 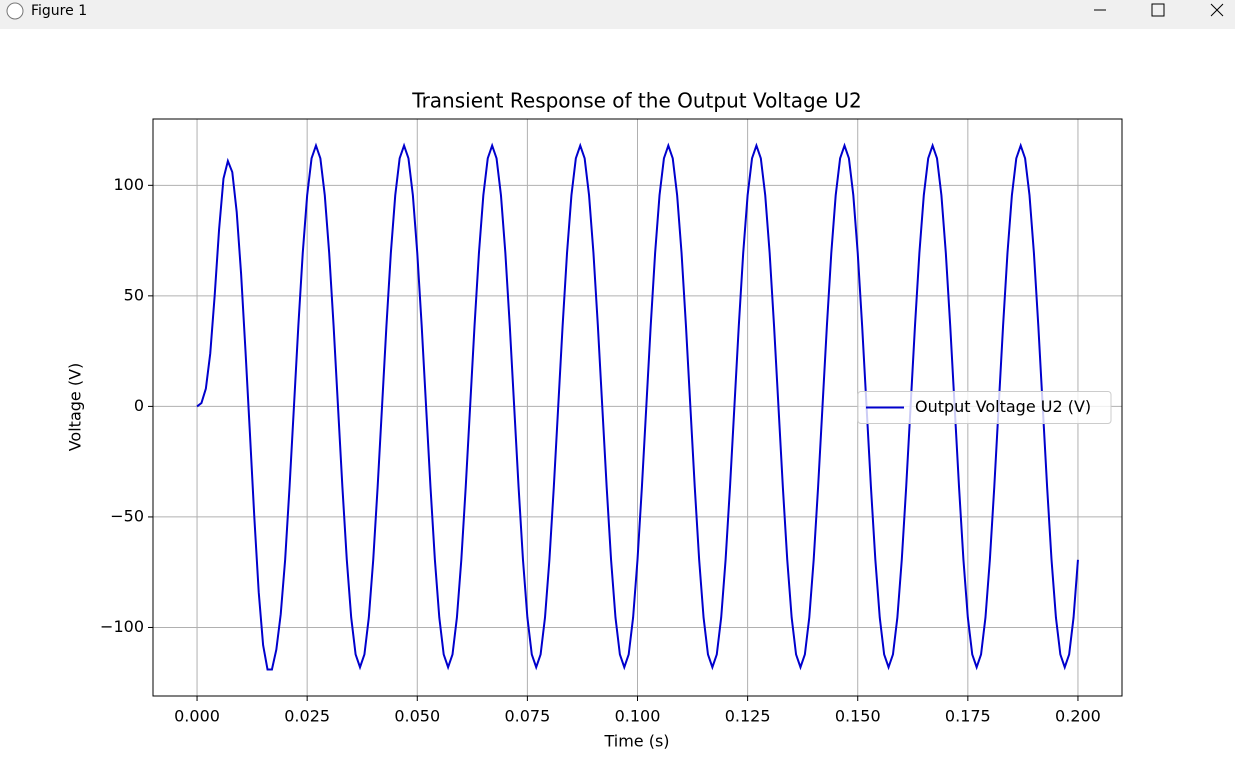 What do you see at coordinates (617, 14) in the screenshot?
I see `title-bar` at bounding box center [617, 14].